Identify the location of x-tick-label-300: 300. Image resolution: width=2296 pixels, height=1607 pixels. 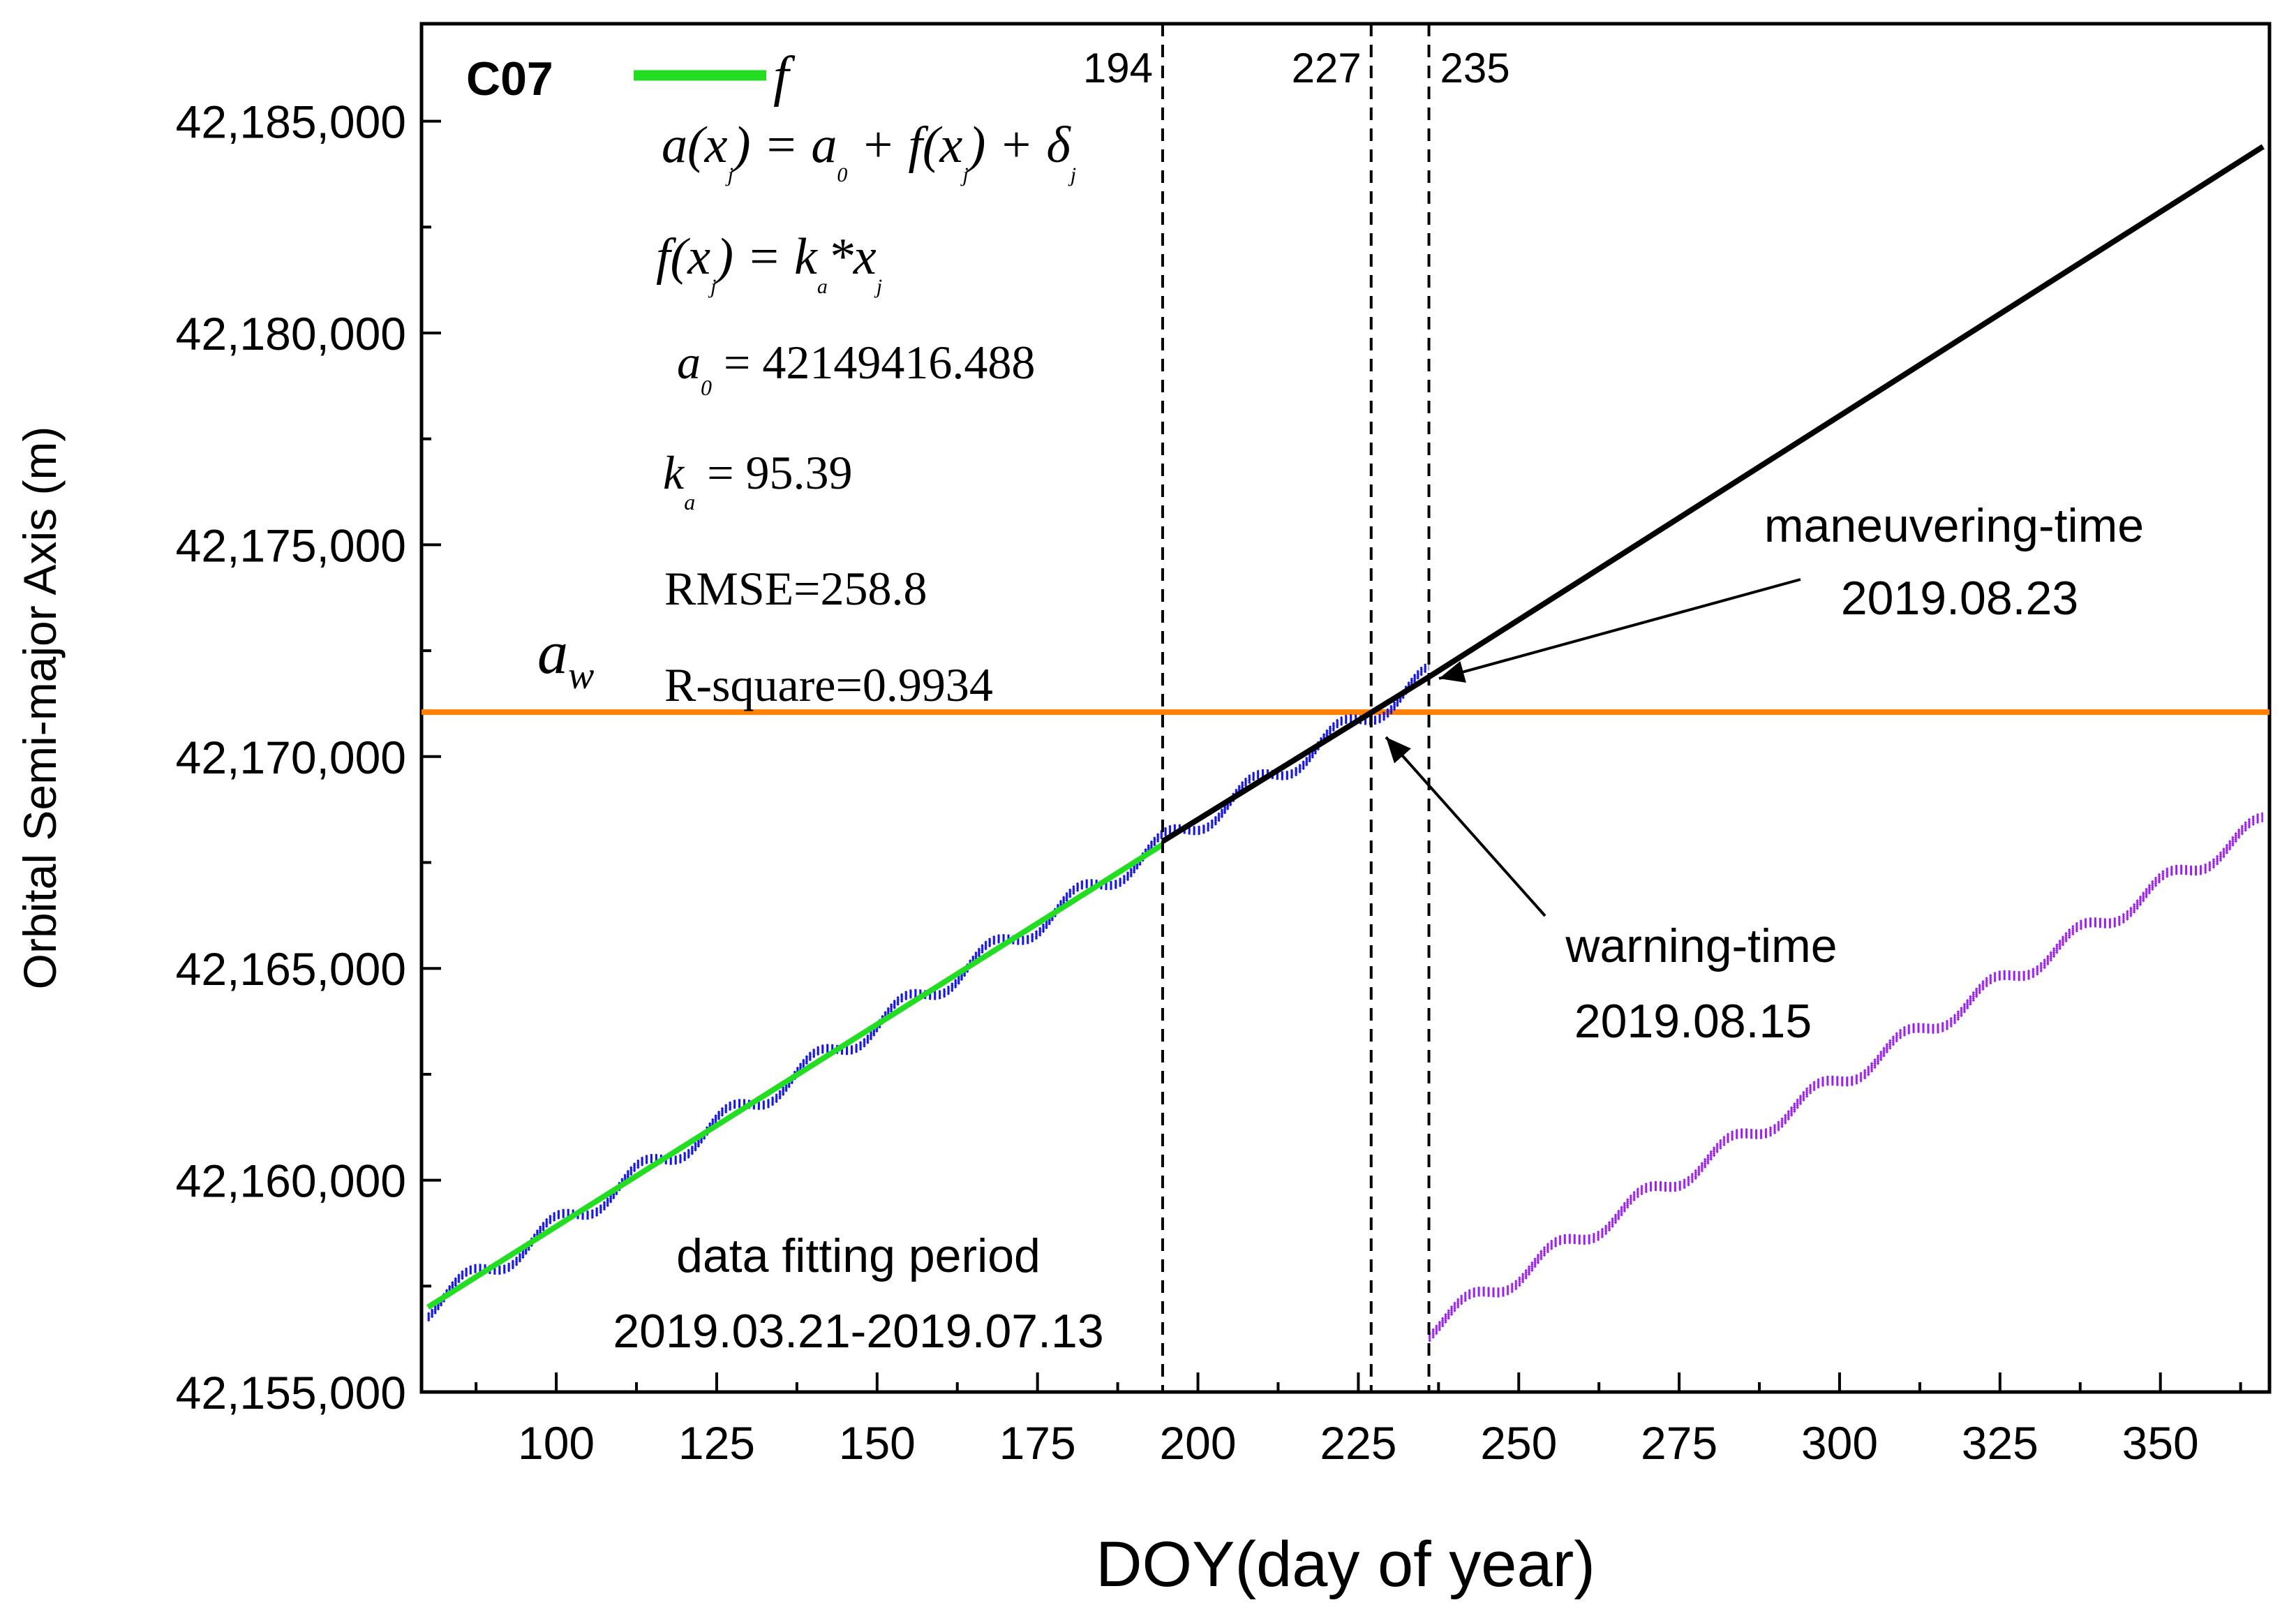
(1839, 1443).